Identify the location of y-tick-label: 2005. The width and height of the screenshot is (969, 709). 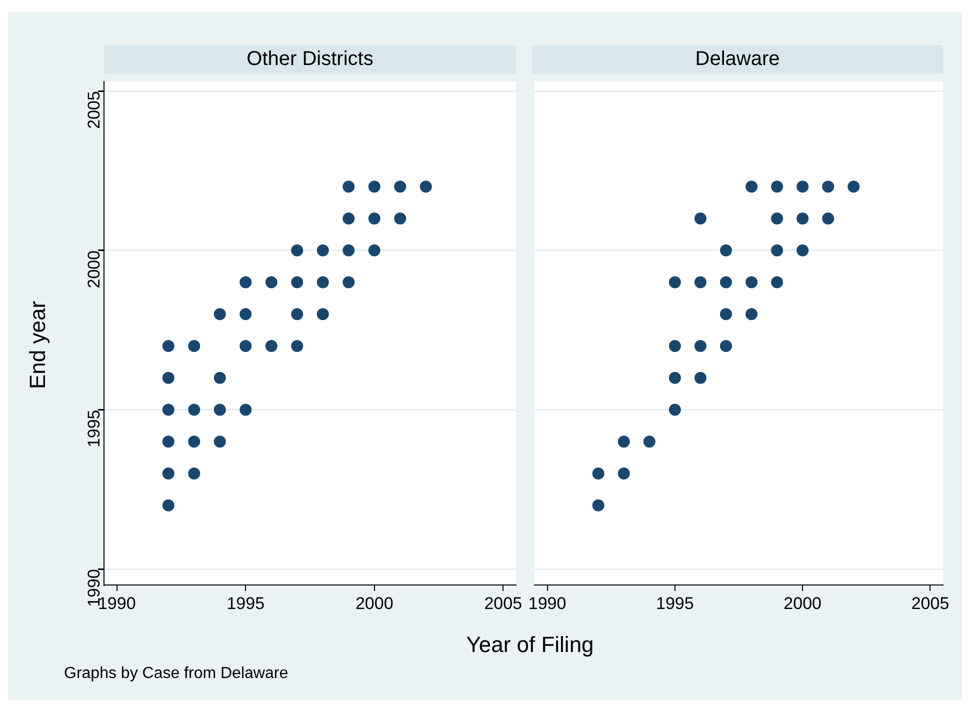
(94, 110).